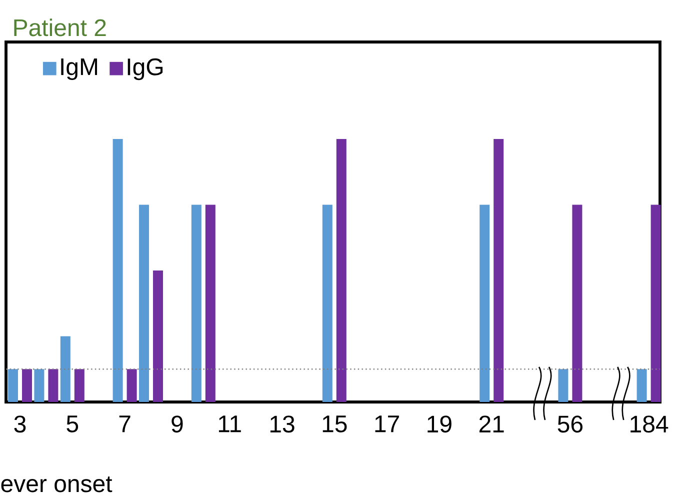 The height and width of the screenshot is (498, 680). Describe the element at coordinates (649, 424) in the screenshot. I see `x-tick-label: 184` at that location.